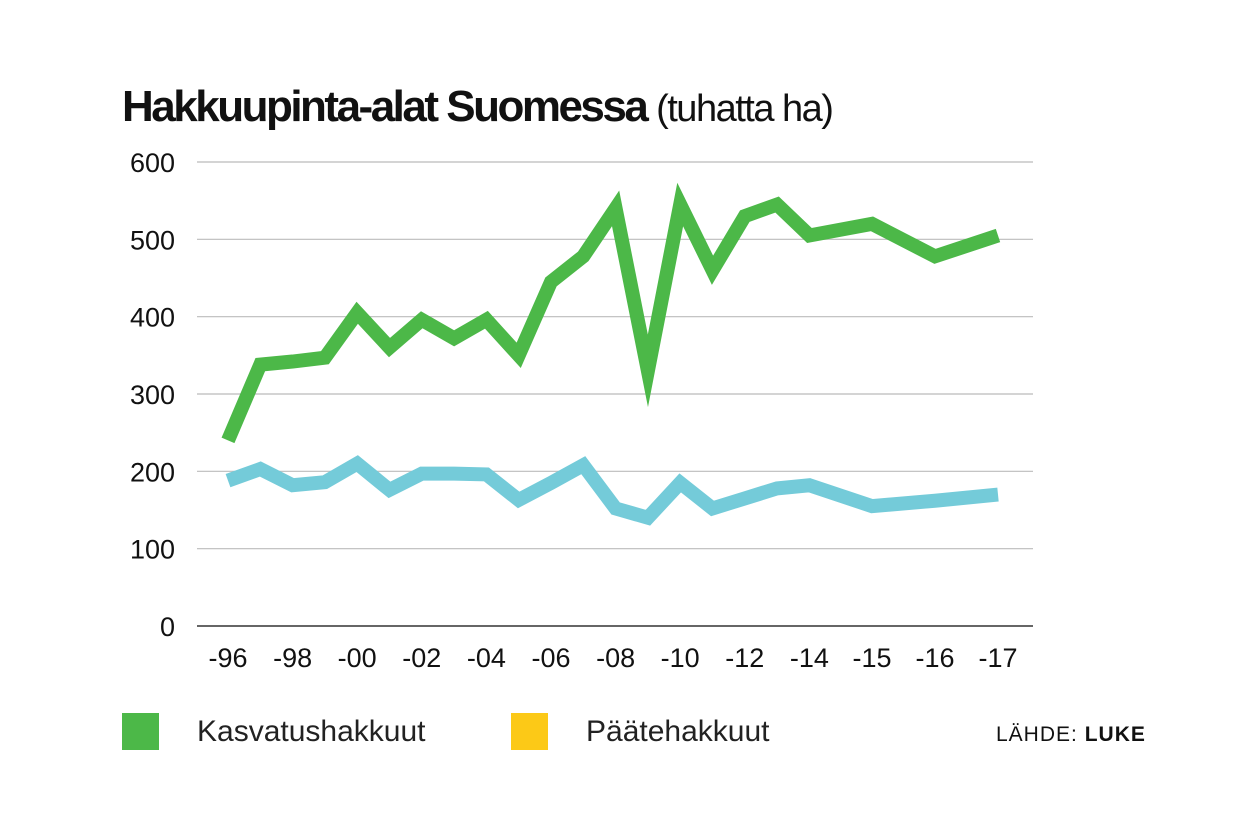  I want to click on x-tick-label: -10, so click(680, 658).